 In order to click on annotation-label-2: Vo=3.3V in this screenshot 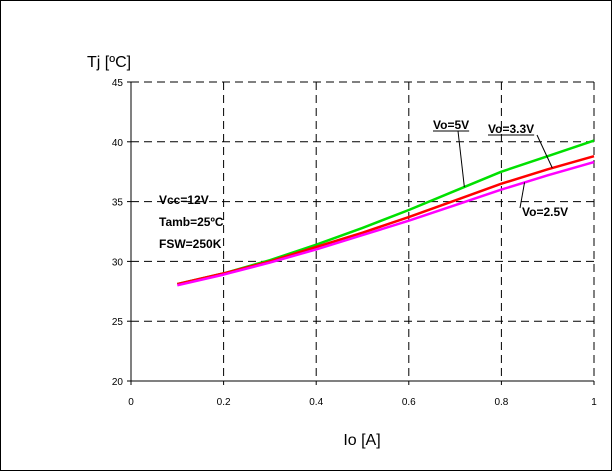, I will do `click(511, 129)`.